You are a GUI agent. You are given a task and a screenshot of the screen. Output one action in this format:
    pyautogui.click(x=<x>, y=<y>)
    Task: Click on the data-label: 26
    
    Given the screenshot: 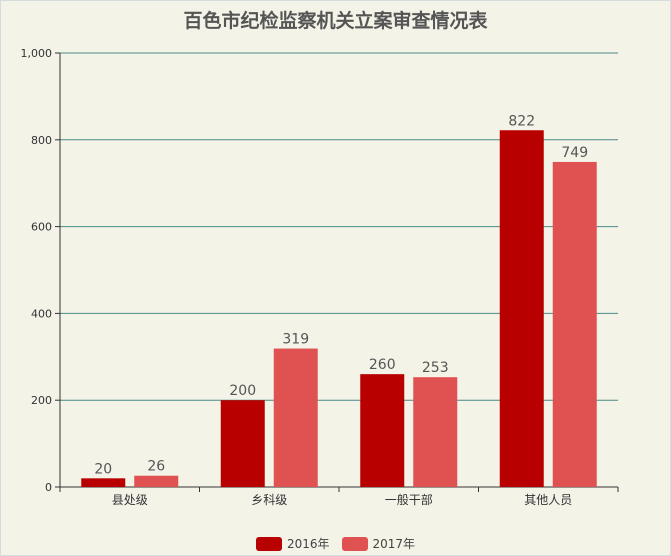 What is the action you would take?
    pyautogui.click(x=156, y=467)
    